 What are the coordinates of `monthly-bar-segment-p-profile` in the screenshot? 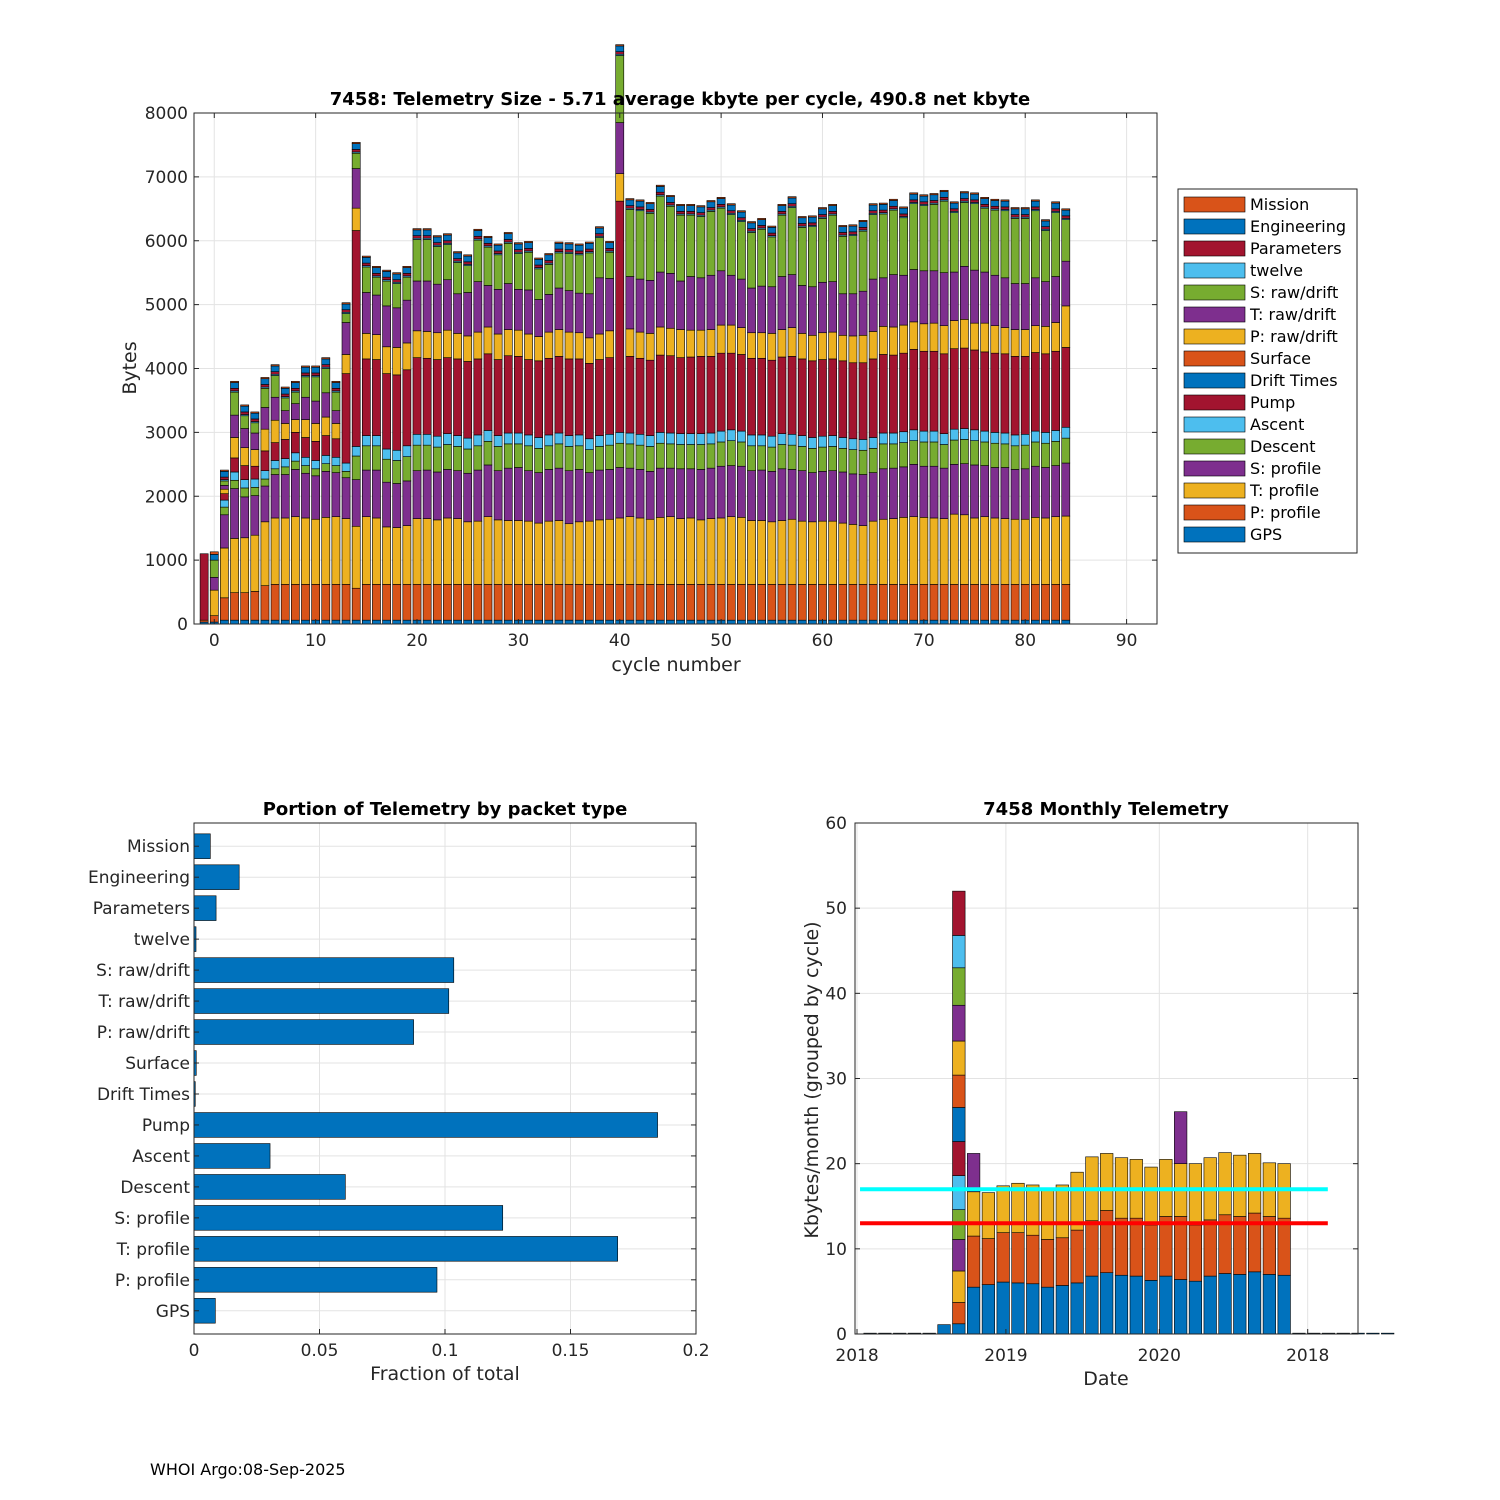 It's located at (1062, 1261).